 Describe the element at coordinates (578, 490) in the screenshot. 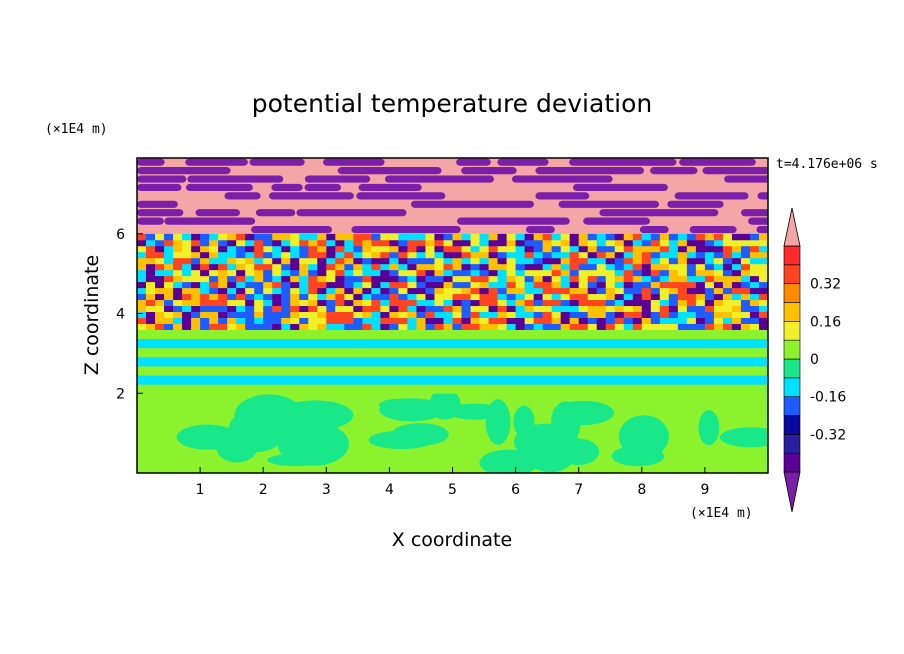

I see `x-tick-label: 7` at that location.